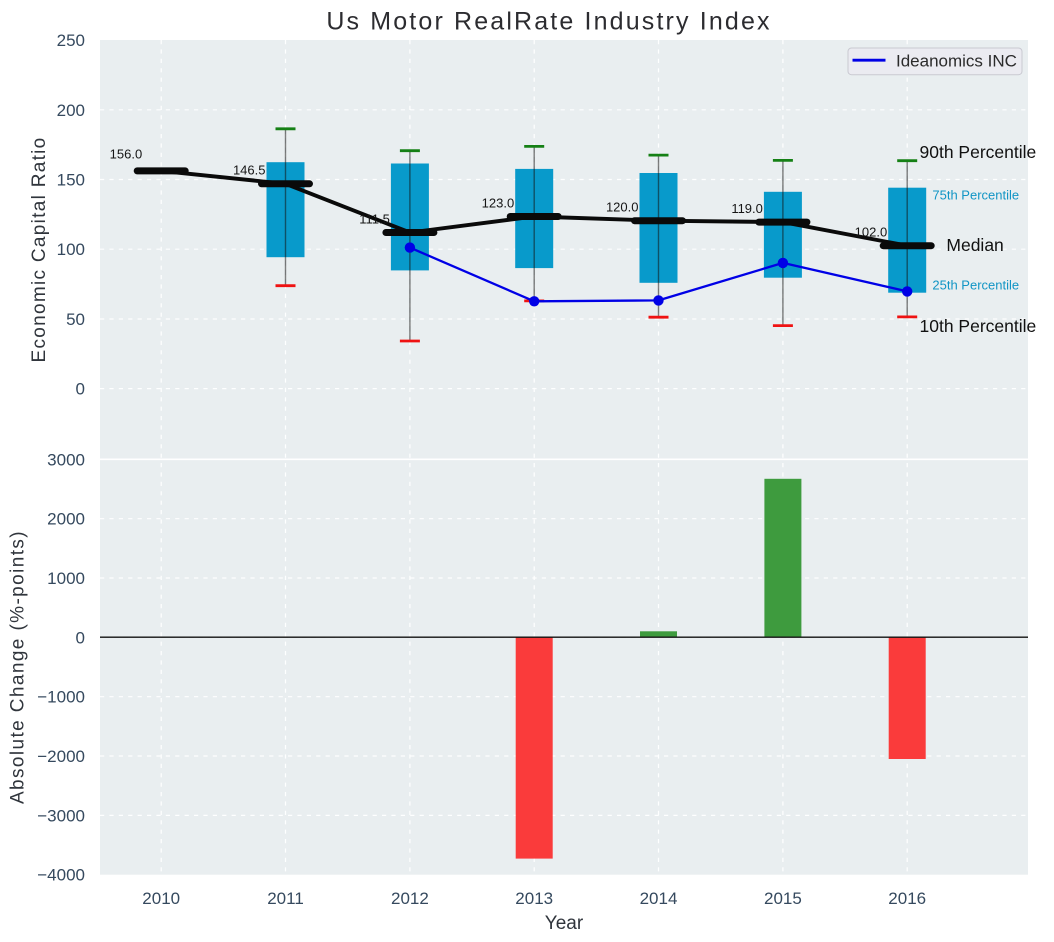 This screenshot has width=1054, height=942. Describe the element at coordinates (978, 152) in the screenshot. I see `svg-text: 90th Percentile` at that location.